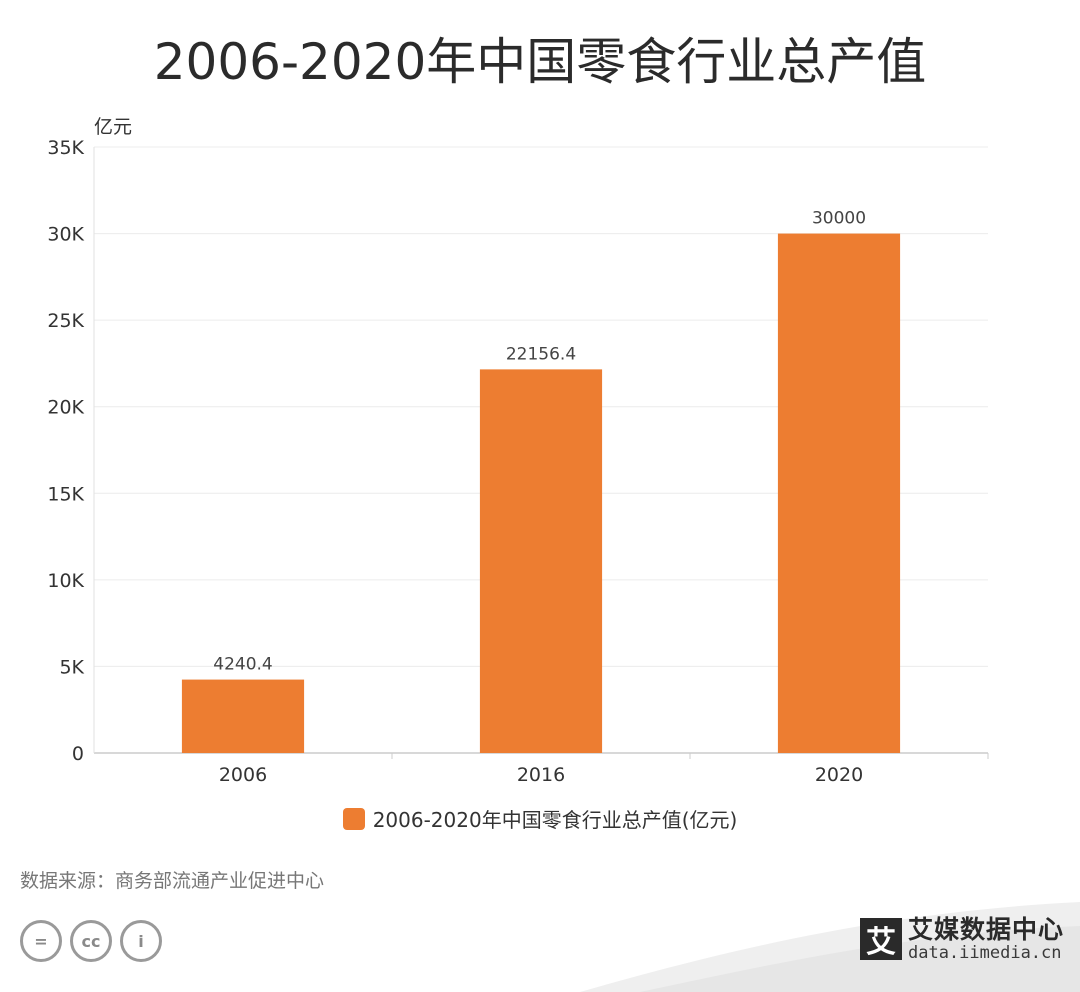 The width and height of the screenshot is (1080, 992). I want to click on y-axis-ticks: 0 5K 10K 15K 20K 25K 30K 35K, so click(65, 451).